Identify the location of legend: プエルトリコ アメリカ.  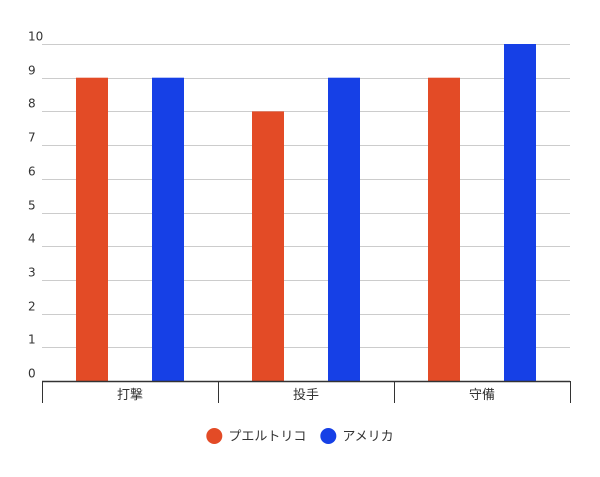
(300, 436).